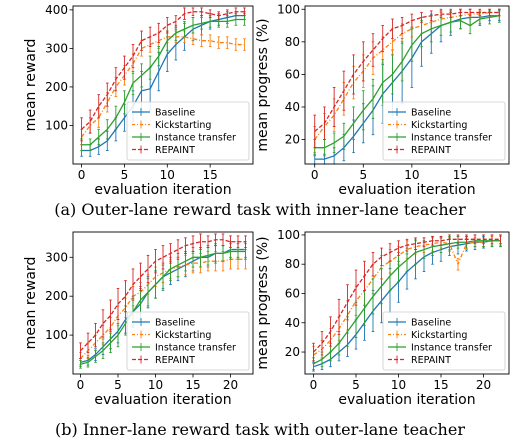 The image size is (520, 445). What do you see at coordinates (56, 10) in the screenshot?
I see `y-tick-label: 400` at bounding box center [56, 10].